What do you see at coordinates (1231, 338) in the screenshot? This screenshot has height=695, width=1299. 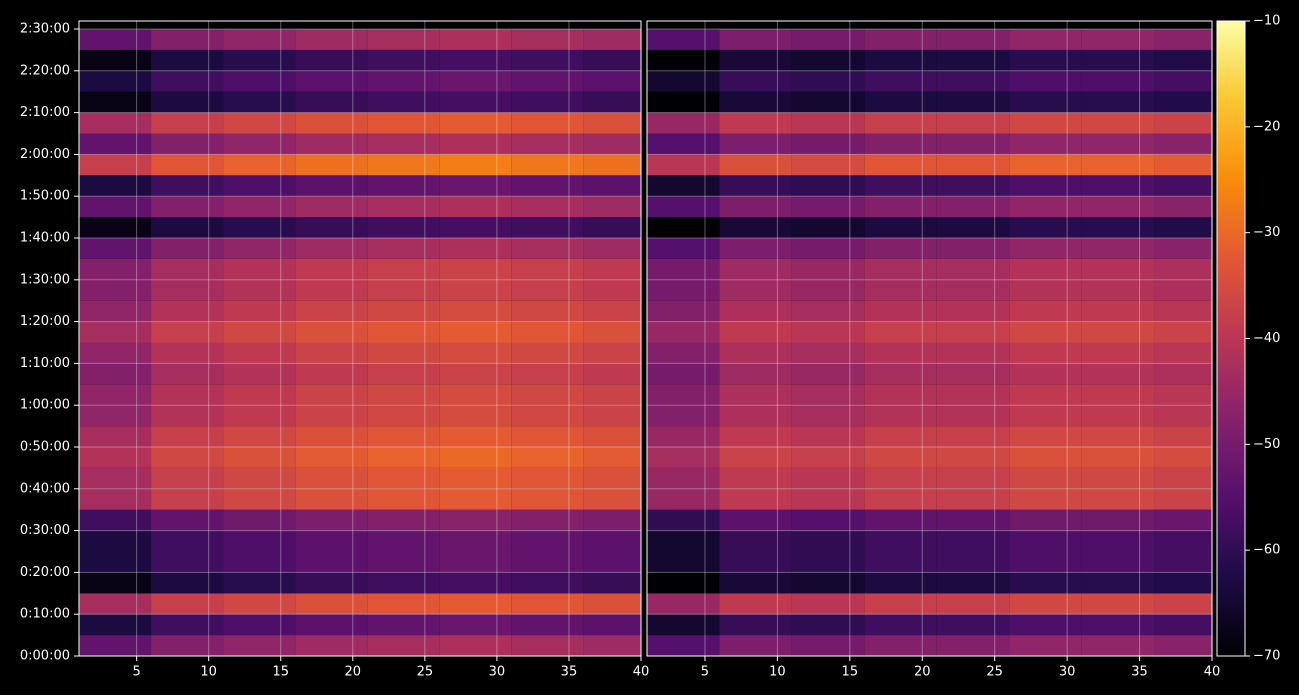 I see `colorbar` at bounding box center [1231, 338].